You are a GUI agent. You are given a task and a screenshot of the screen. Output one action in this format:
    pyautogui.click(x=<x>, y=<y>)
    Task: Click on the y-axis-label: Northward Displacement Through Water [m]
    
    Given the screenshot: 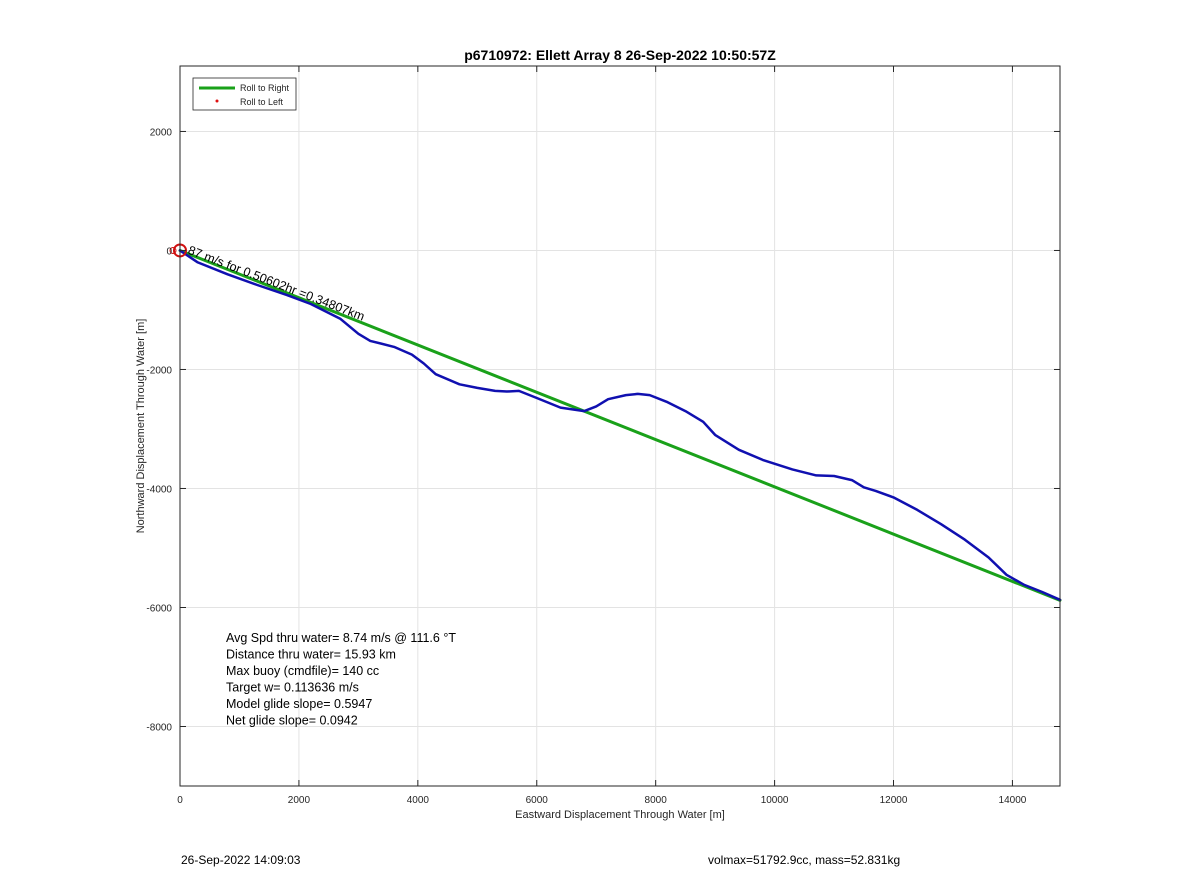 What is the action you would take?
    pyautogui.click(x=141, y=426)
    